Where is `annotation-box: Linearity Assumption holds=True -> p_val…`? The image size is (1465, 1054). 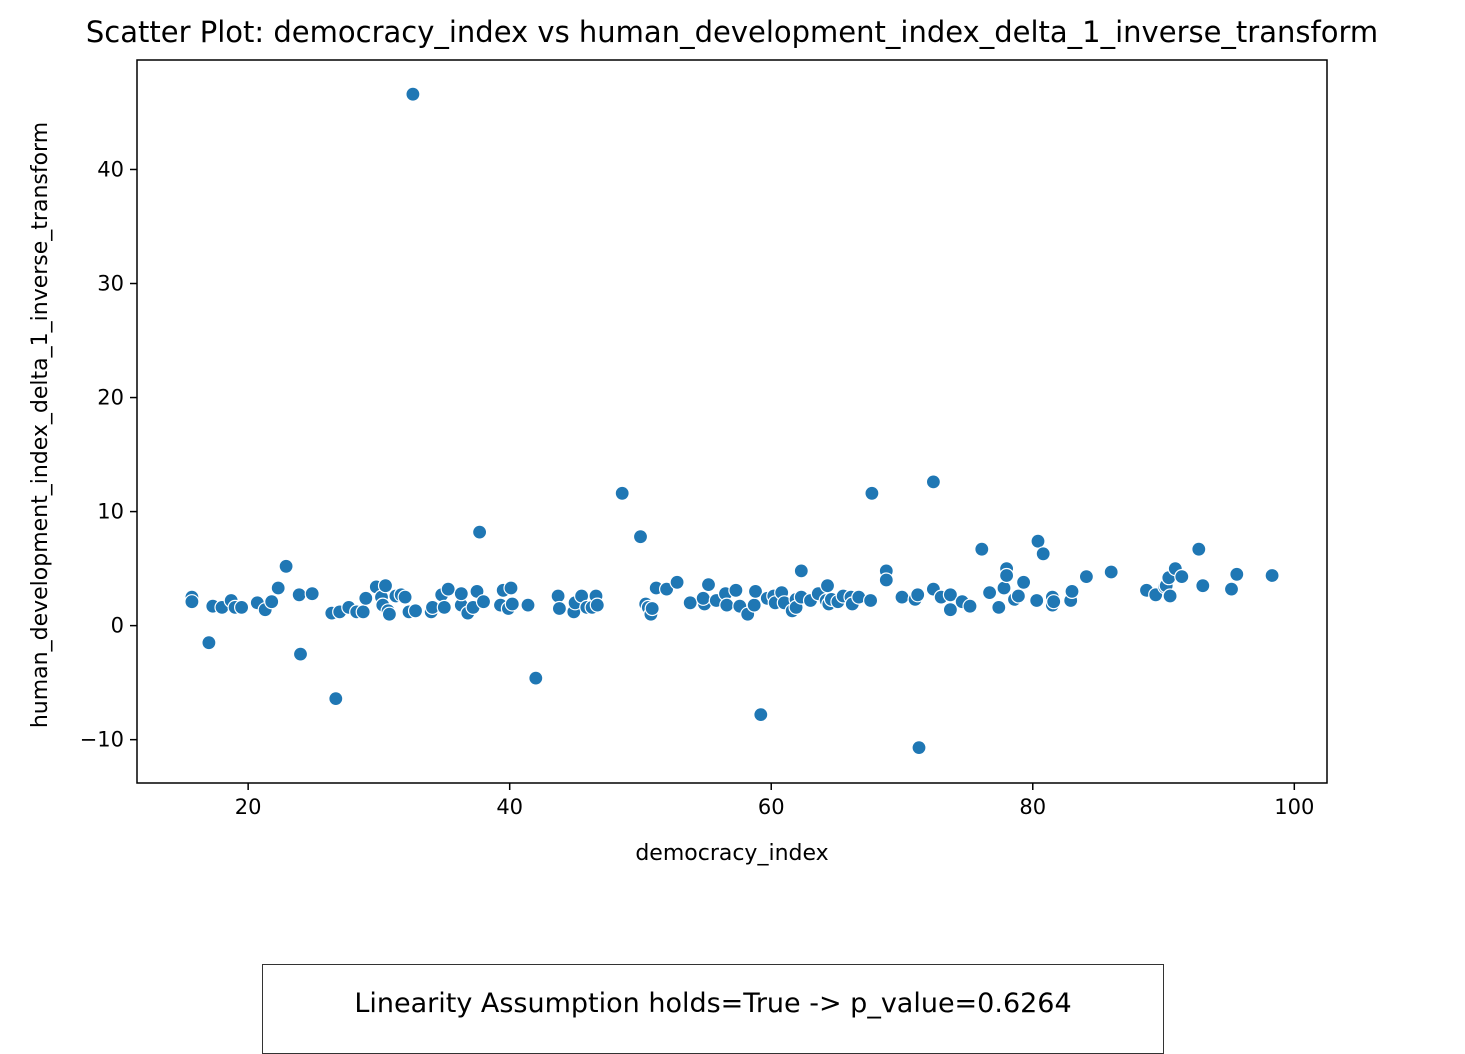 annotation-box: Linearity Assumption holds=True -> p_val… is located at coordinates (713, 1009).